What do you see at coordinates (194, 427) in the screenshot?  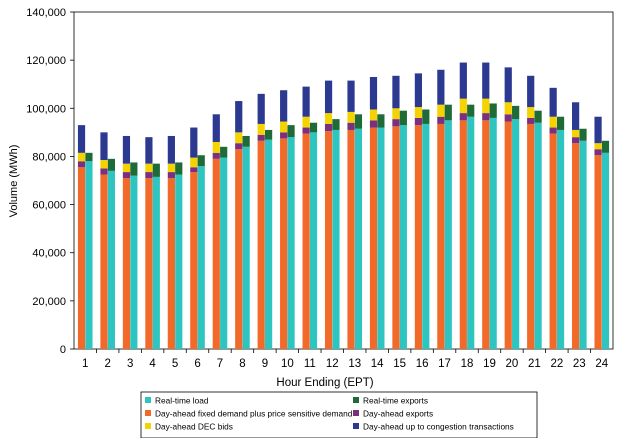 I see `legend-label: Day-ahead DEC bids` at bounding box center [194, 427].